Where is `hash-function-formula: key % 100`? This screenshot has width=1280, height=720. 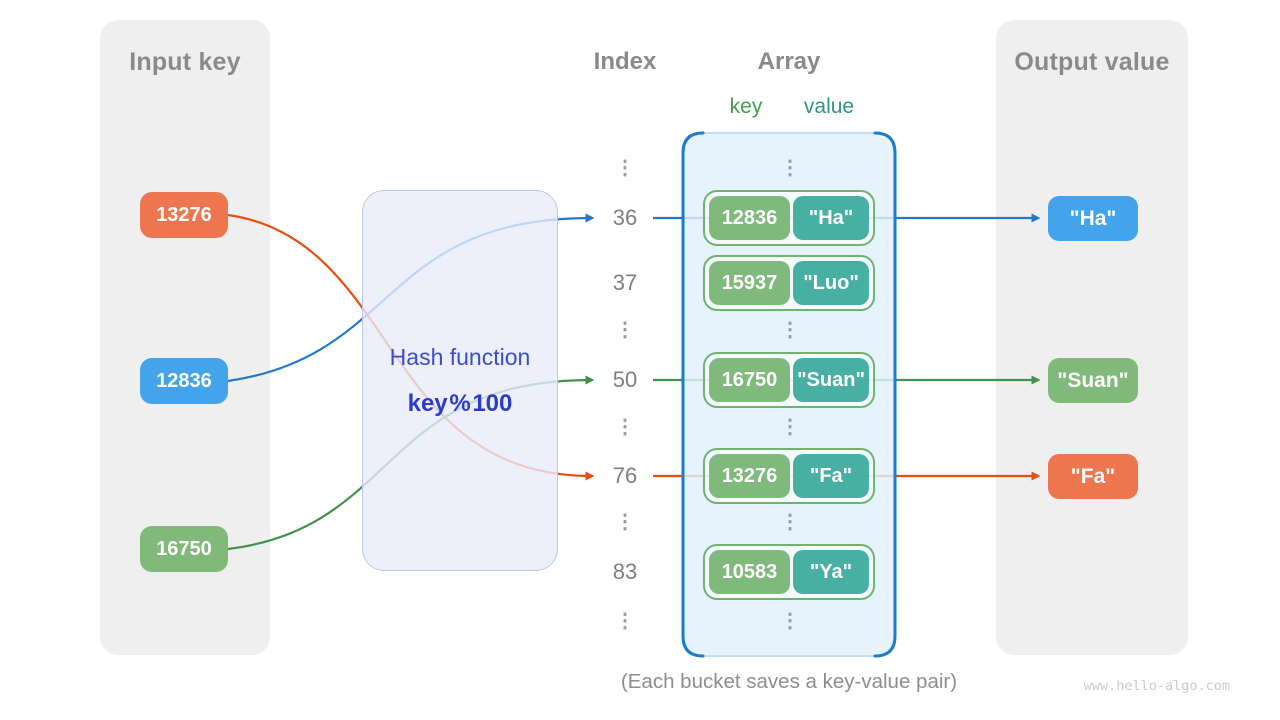
hash-function-formula: key % 100 is located at coordinates (460, 403).